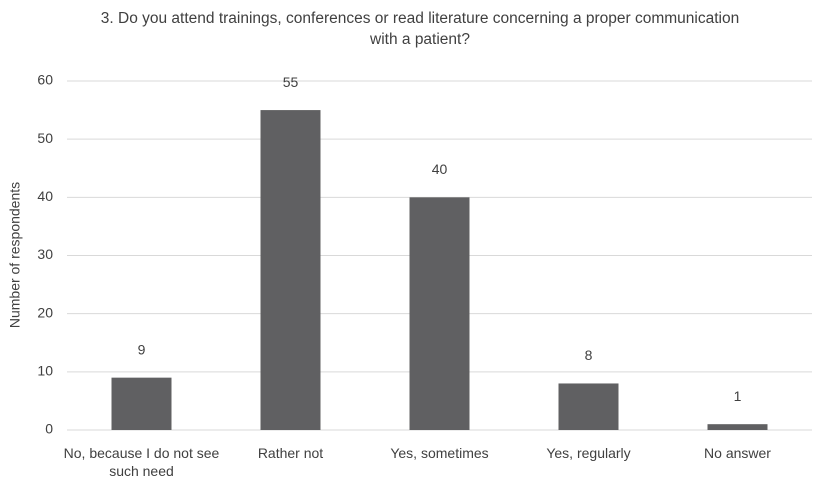 The image size is (817, 483). Describe the element at coordinates (141, 462) in the screenshot. I see `x-tick-label: No, because I do not see such need` at that location.